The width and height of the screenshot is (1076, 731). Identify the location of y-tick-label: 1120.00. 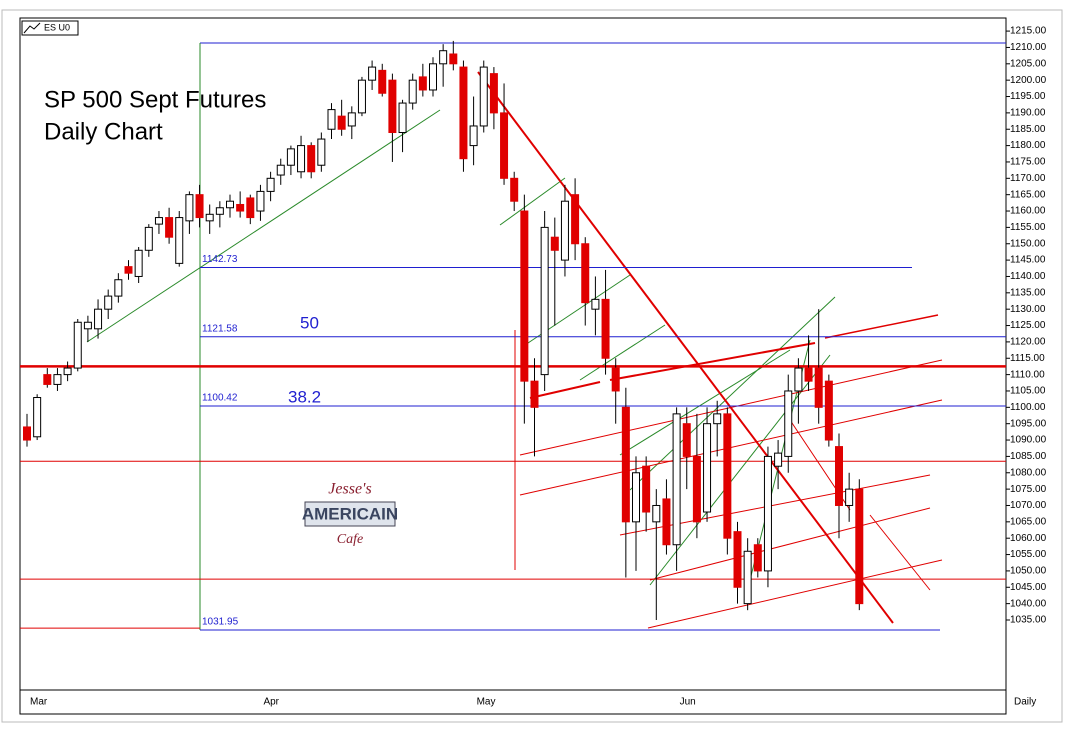
(1028, 342).